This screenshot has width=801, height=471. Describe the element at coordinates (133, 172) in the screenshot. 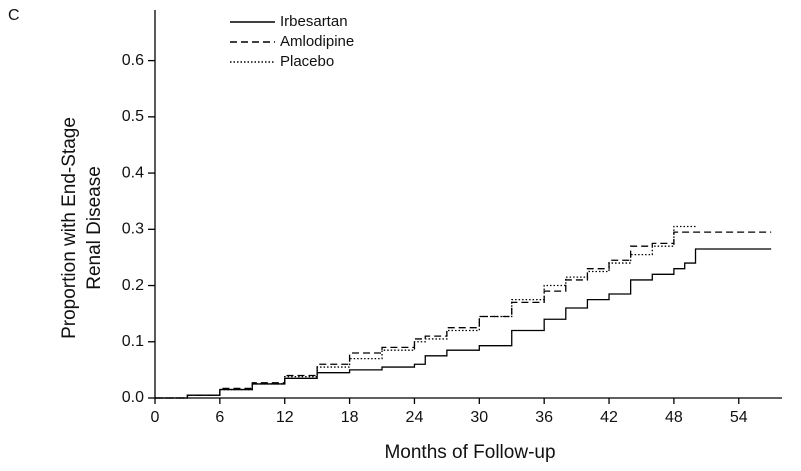

I see `y-tick-label: 0.4` at that location.